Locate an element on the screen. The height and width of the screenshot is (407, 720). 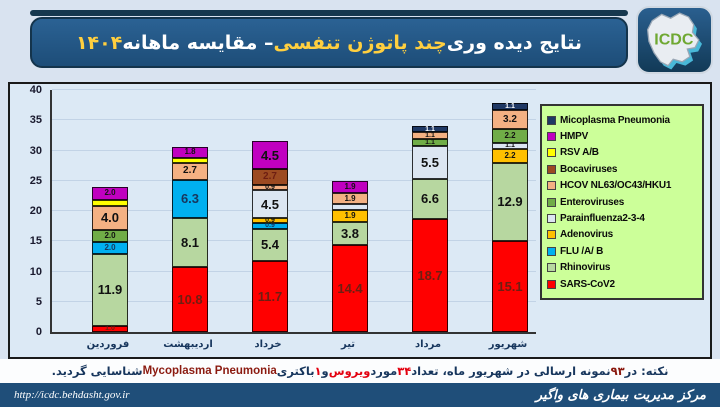
legend-item: Adenovirus is located at coordinates (622, 235).